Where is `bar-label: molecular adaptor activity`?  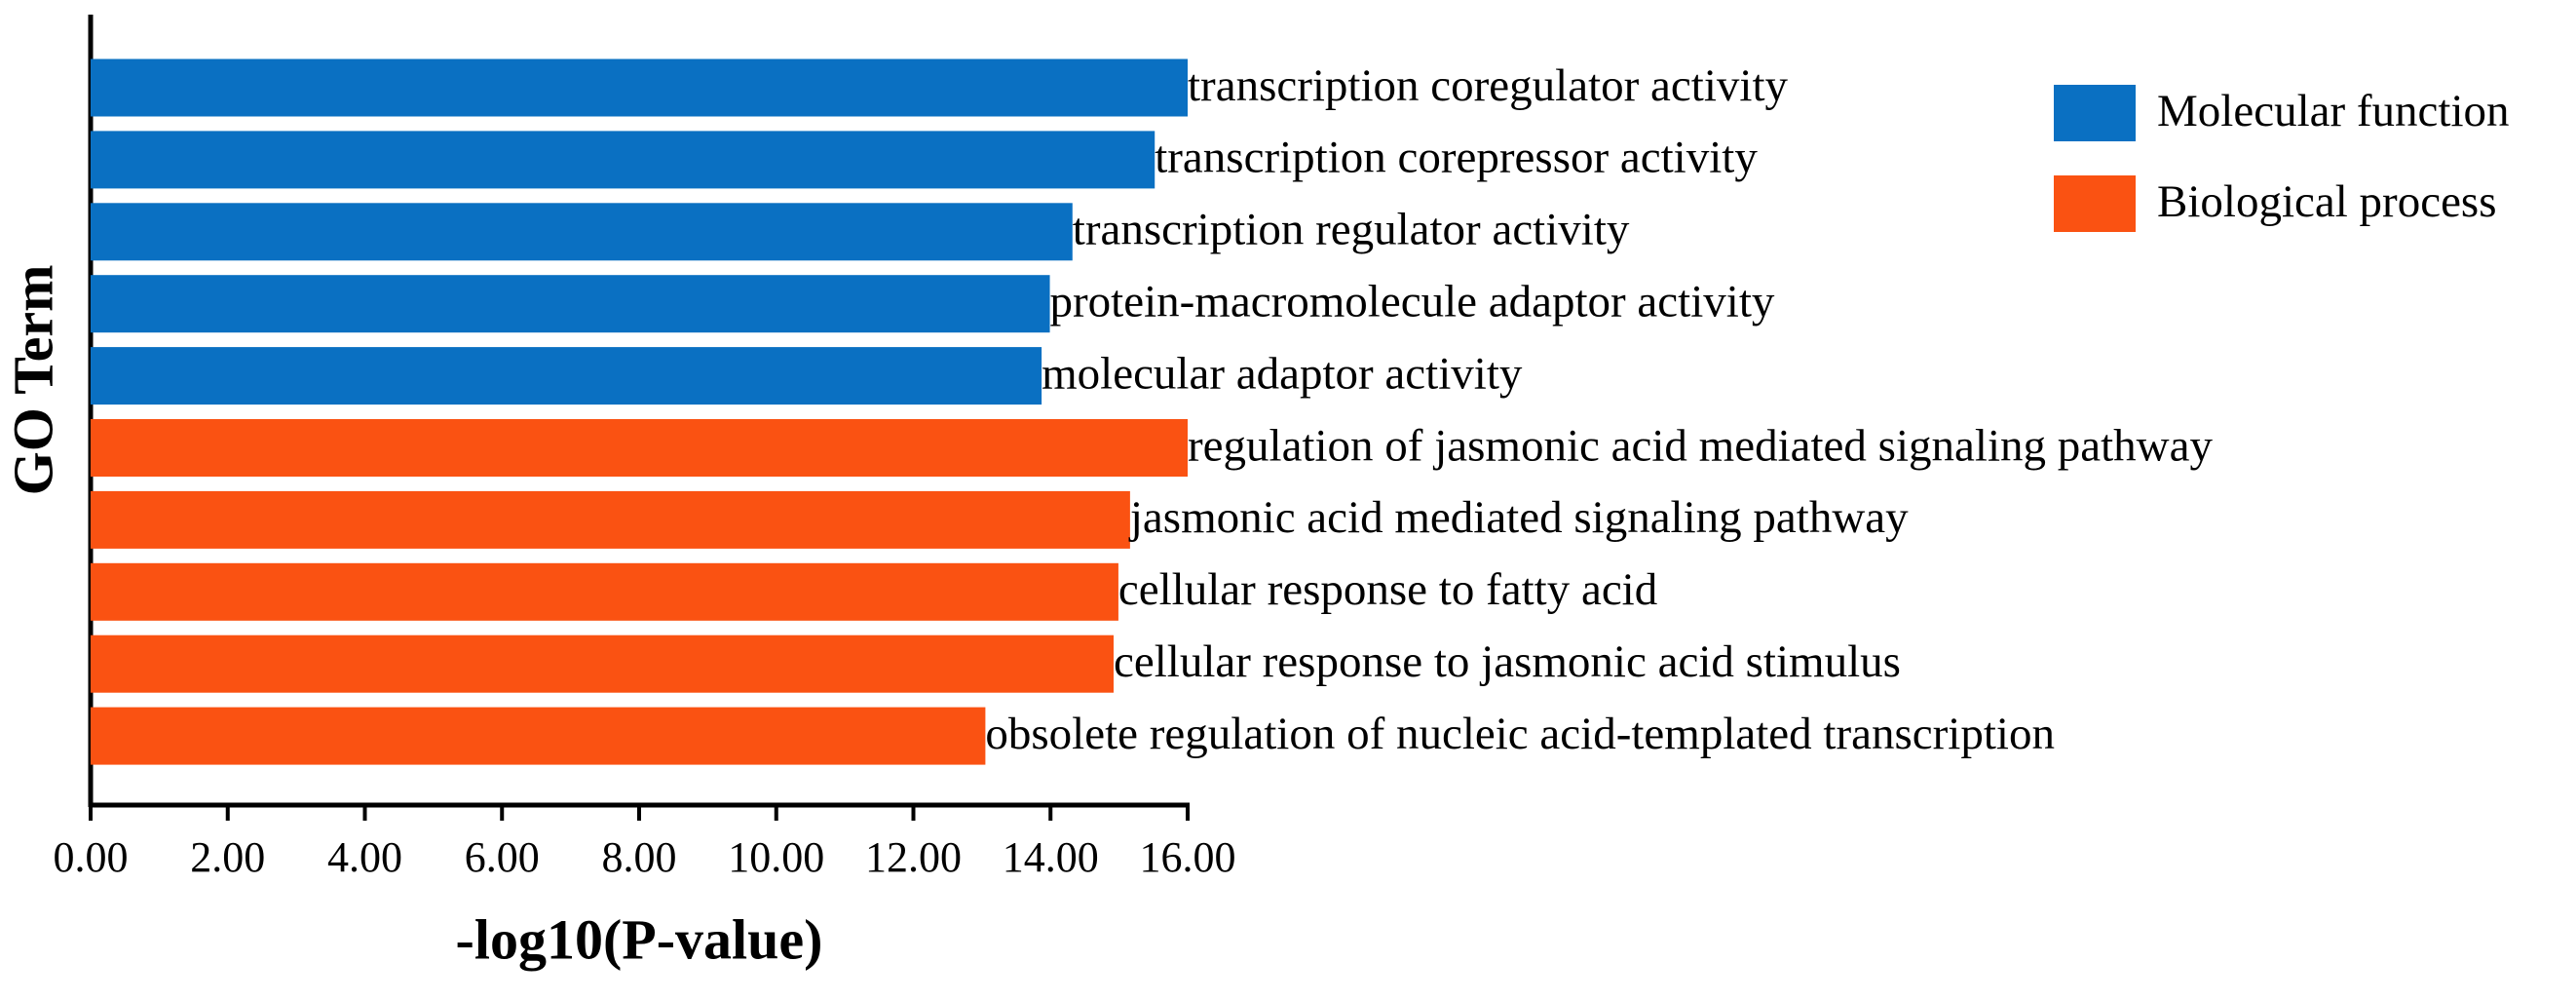
bar-label: molecular adaptor activity is located at coordinates (1282, 373).